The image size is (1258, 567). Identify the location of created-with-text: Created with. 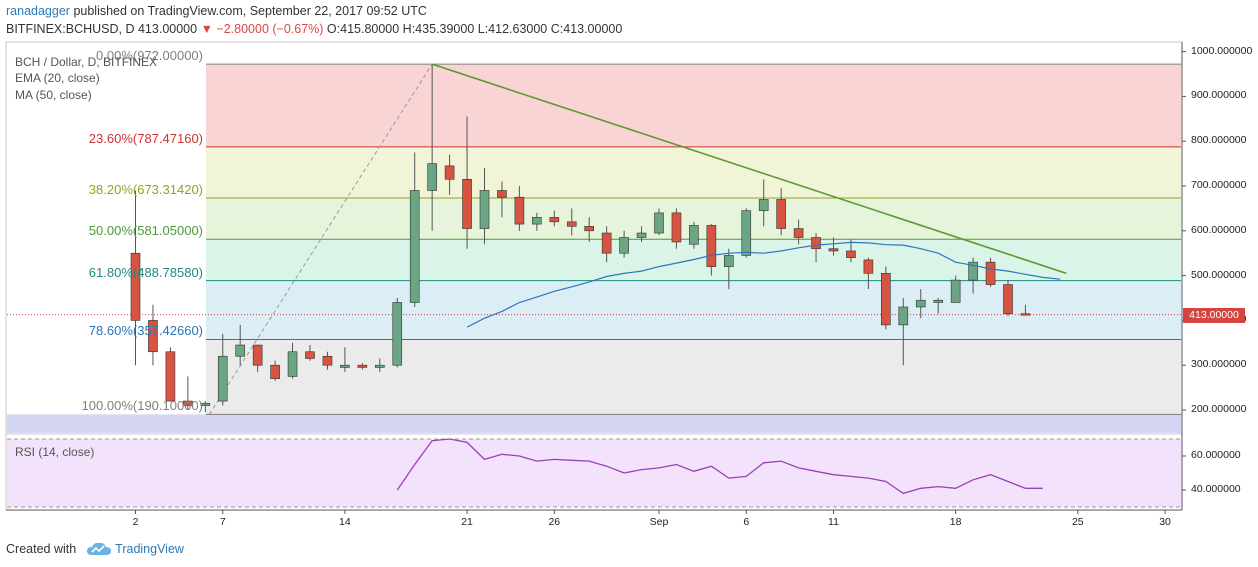
(41, 549).